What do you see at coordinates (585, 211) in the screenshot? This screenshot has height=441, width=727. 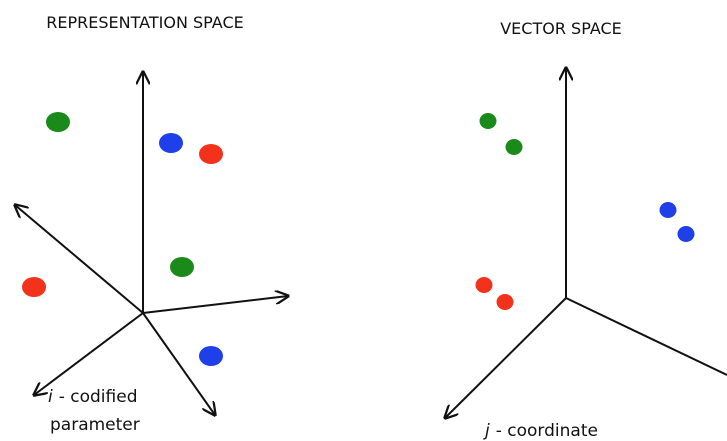 I see `points` at bounding box center [585, 211].